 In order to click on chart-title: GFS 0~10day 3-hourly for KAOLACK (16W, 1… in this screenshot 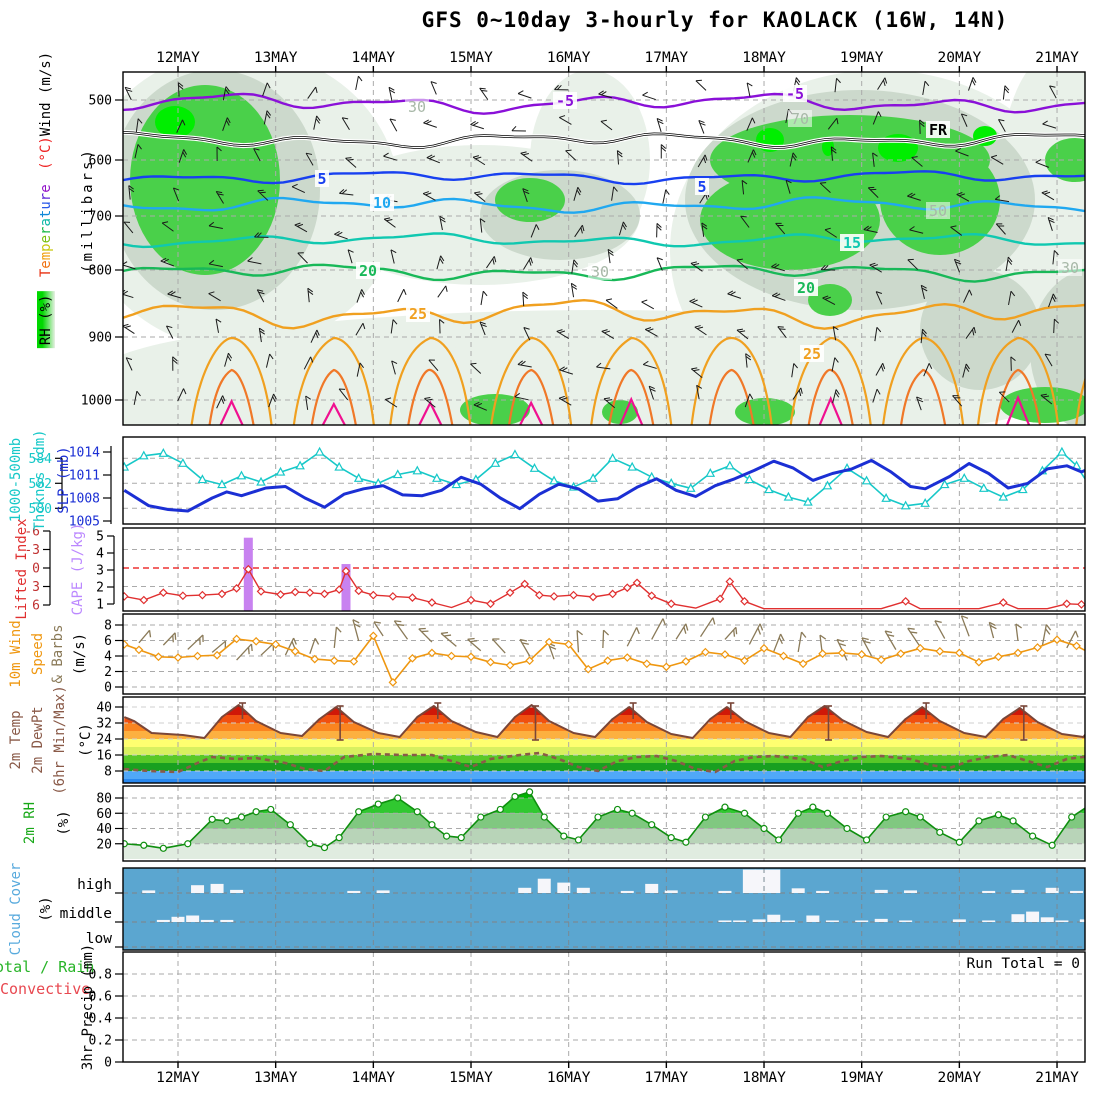, I will do `click(715, 20)`.